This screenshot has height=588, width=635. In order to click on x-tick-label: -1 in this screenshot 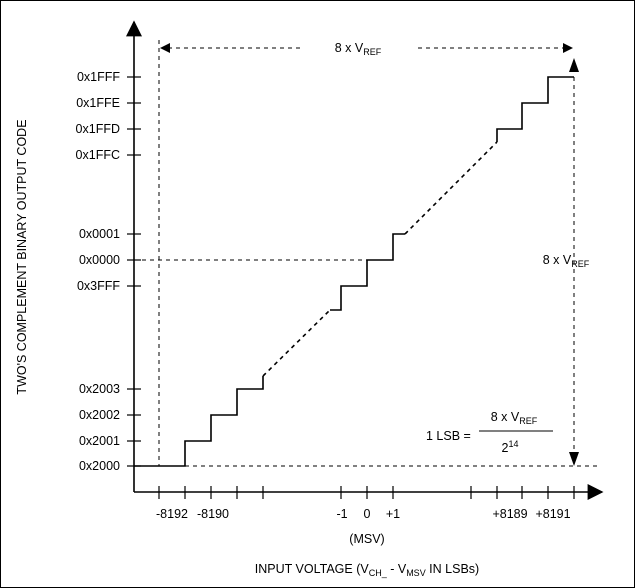, I will do `click(341, 514)`.